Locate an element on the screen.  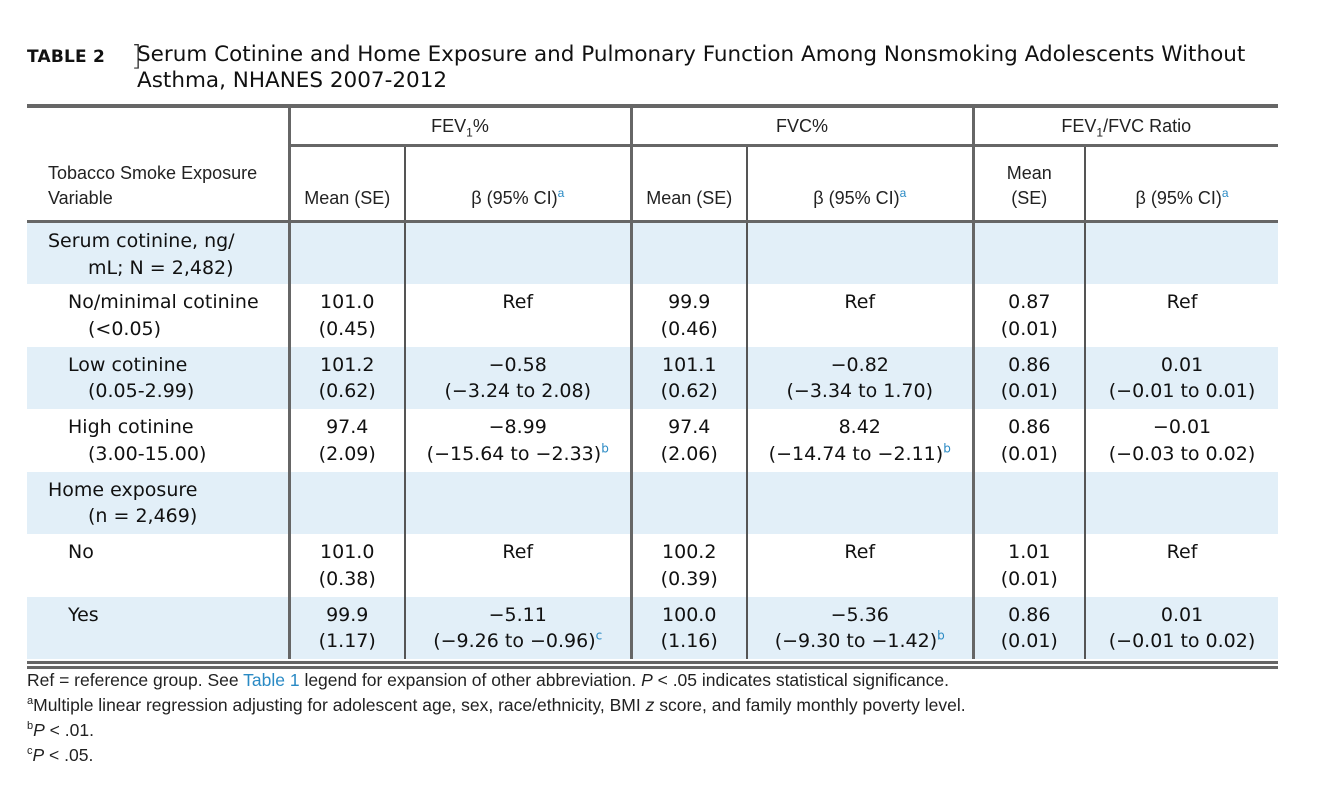
row-label-line2: (n = 2,469) is located at coordinates (143, 516).